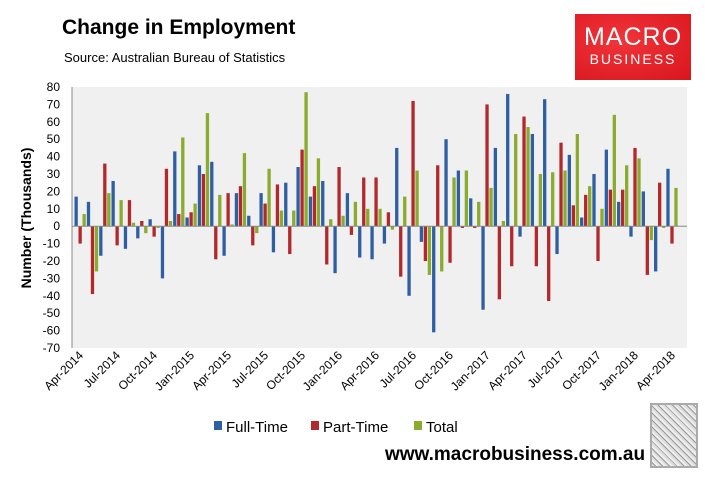 The width and height of the screenshot is (705, 484). I want to click on bar-full-time-apr-2016, so click(372, 243).